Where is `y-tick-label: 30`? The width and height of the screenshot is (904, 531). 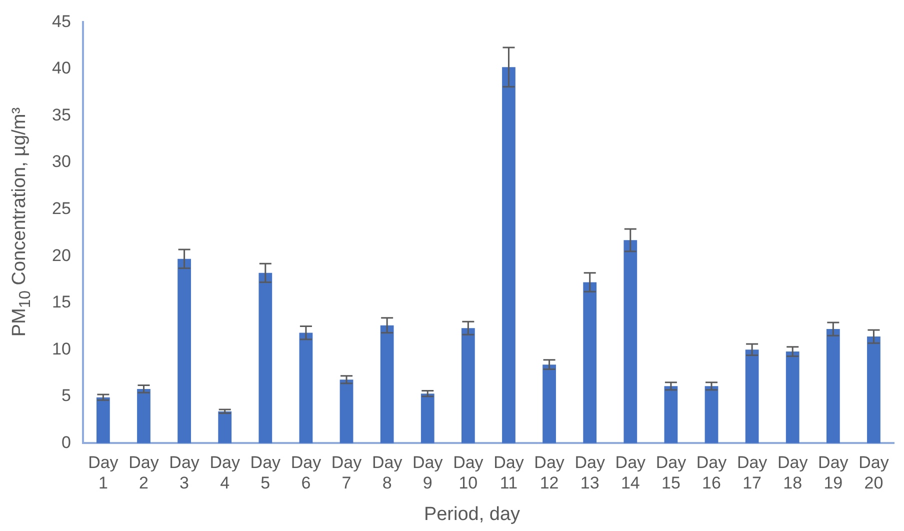 y-tick-label: 30 is located at coordinates (61, 162).